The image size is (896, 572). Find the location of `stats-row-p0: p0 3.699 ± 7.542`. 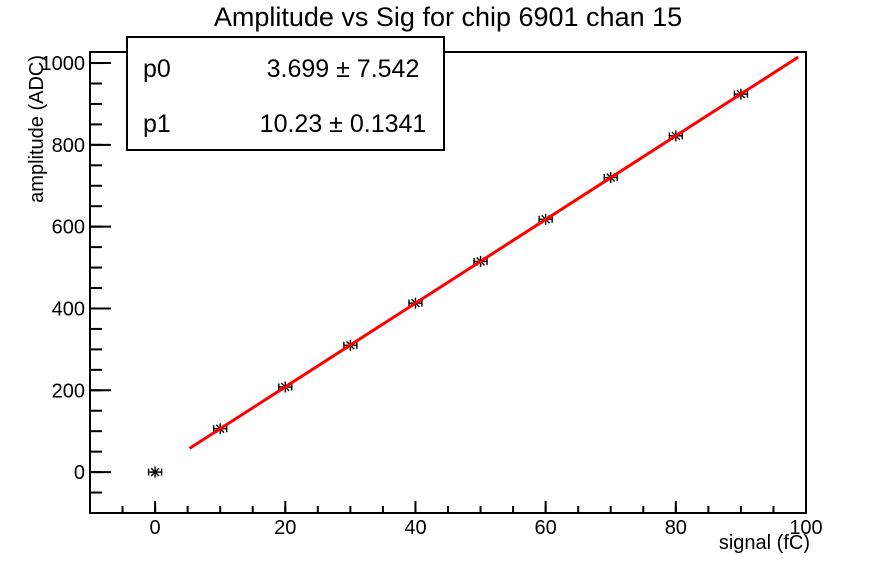

stats-row-p0: p0 3.699 ± 7.542 is located at coordinates (285, 69).